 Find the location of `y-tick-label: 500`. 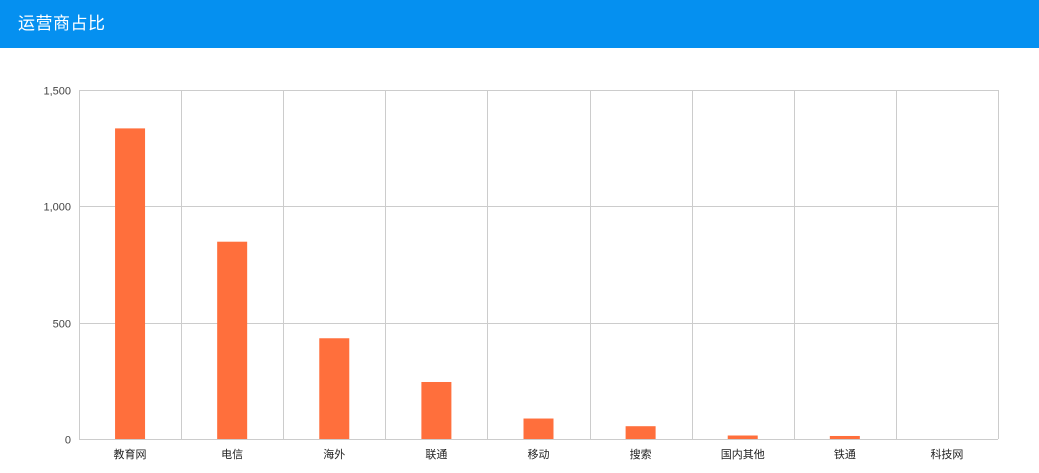

y-tick-label: 500 is located at coordinates (62, 325).